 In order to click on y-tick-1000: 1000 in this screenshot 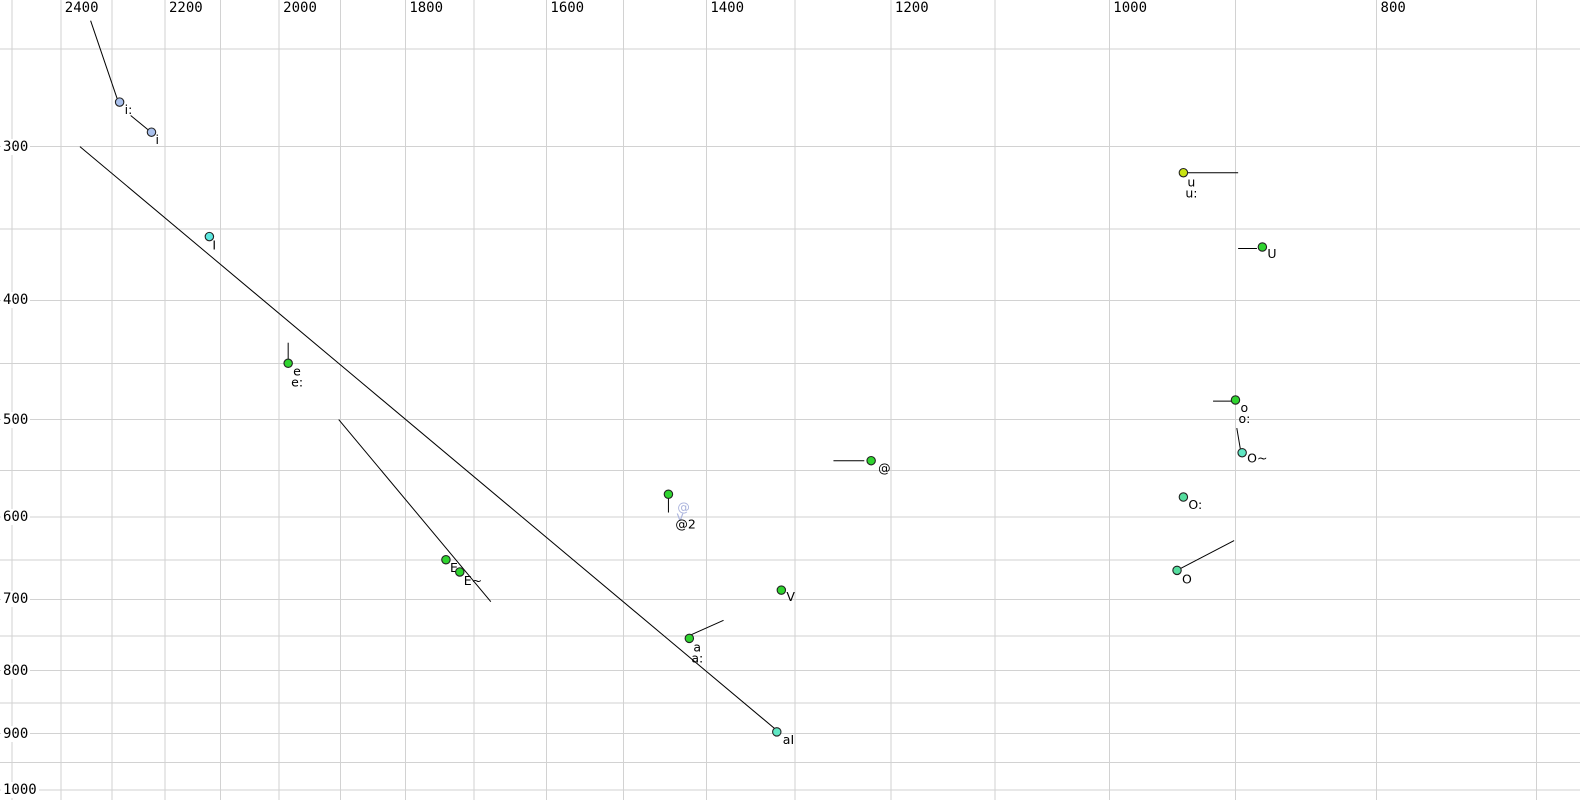, I will do `click(20, 789)`.